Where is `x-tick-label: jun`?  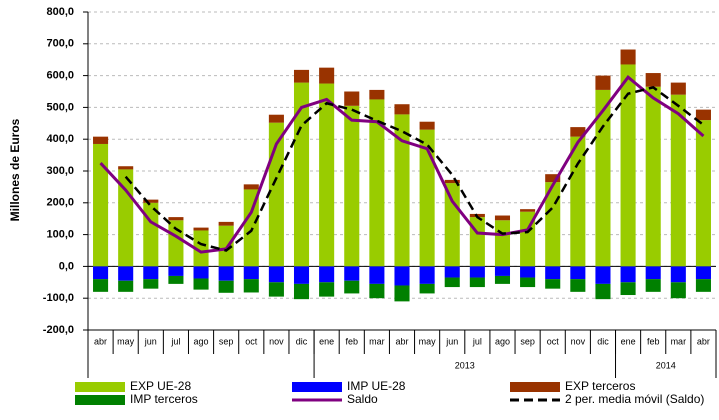
x-tick-label: jun is located at coordinates (451, 341).